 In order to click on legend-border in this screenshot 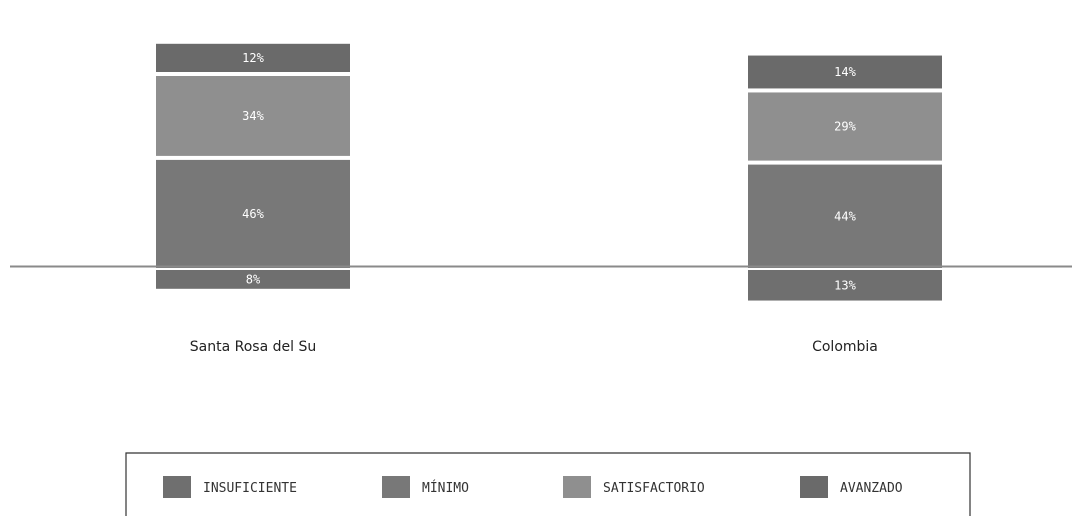, I will do `click(548, 484)`.